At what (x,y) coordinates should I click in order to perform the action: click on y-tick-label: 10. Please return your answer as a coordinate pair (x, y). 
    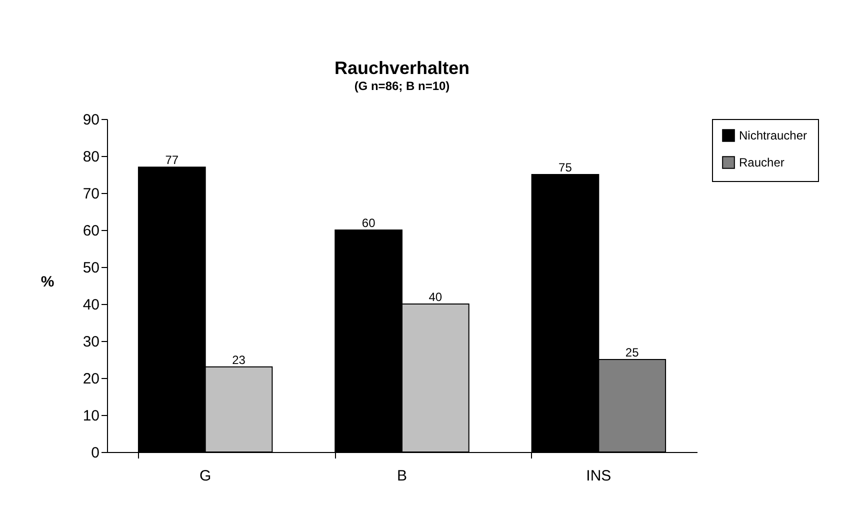
    Looking at the image, I should click on (91, 416).